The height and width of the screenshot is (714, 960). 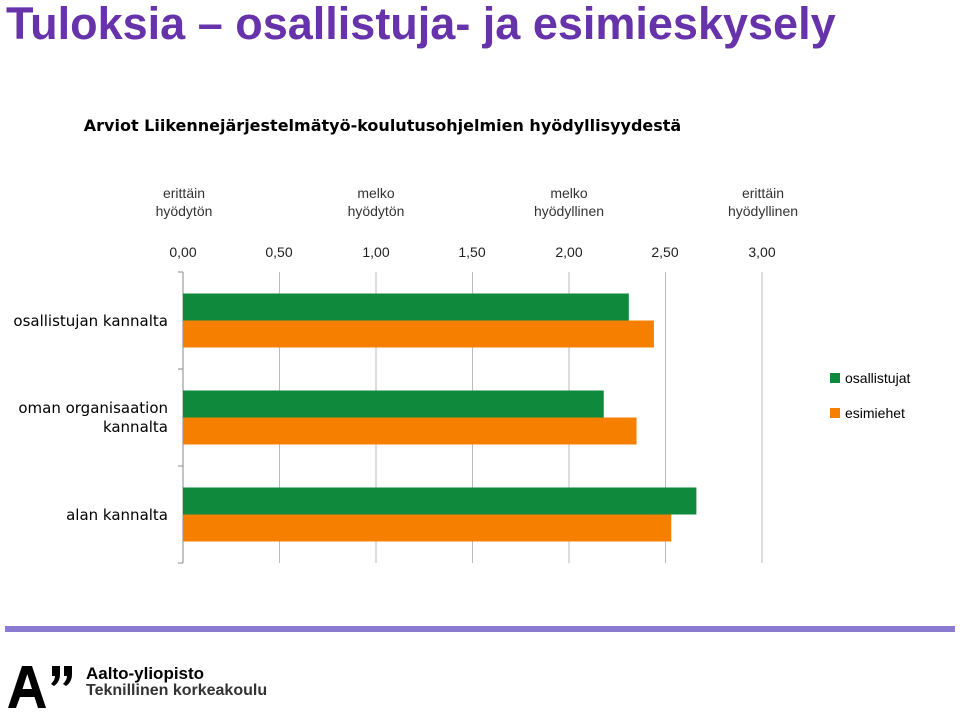 I want to click on category-label-line: alan kannalta, so click(x=117, y=515).